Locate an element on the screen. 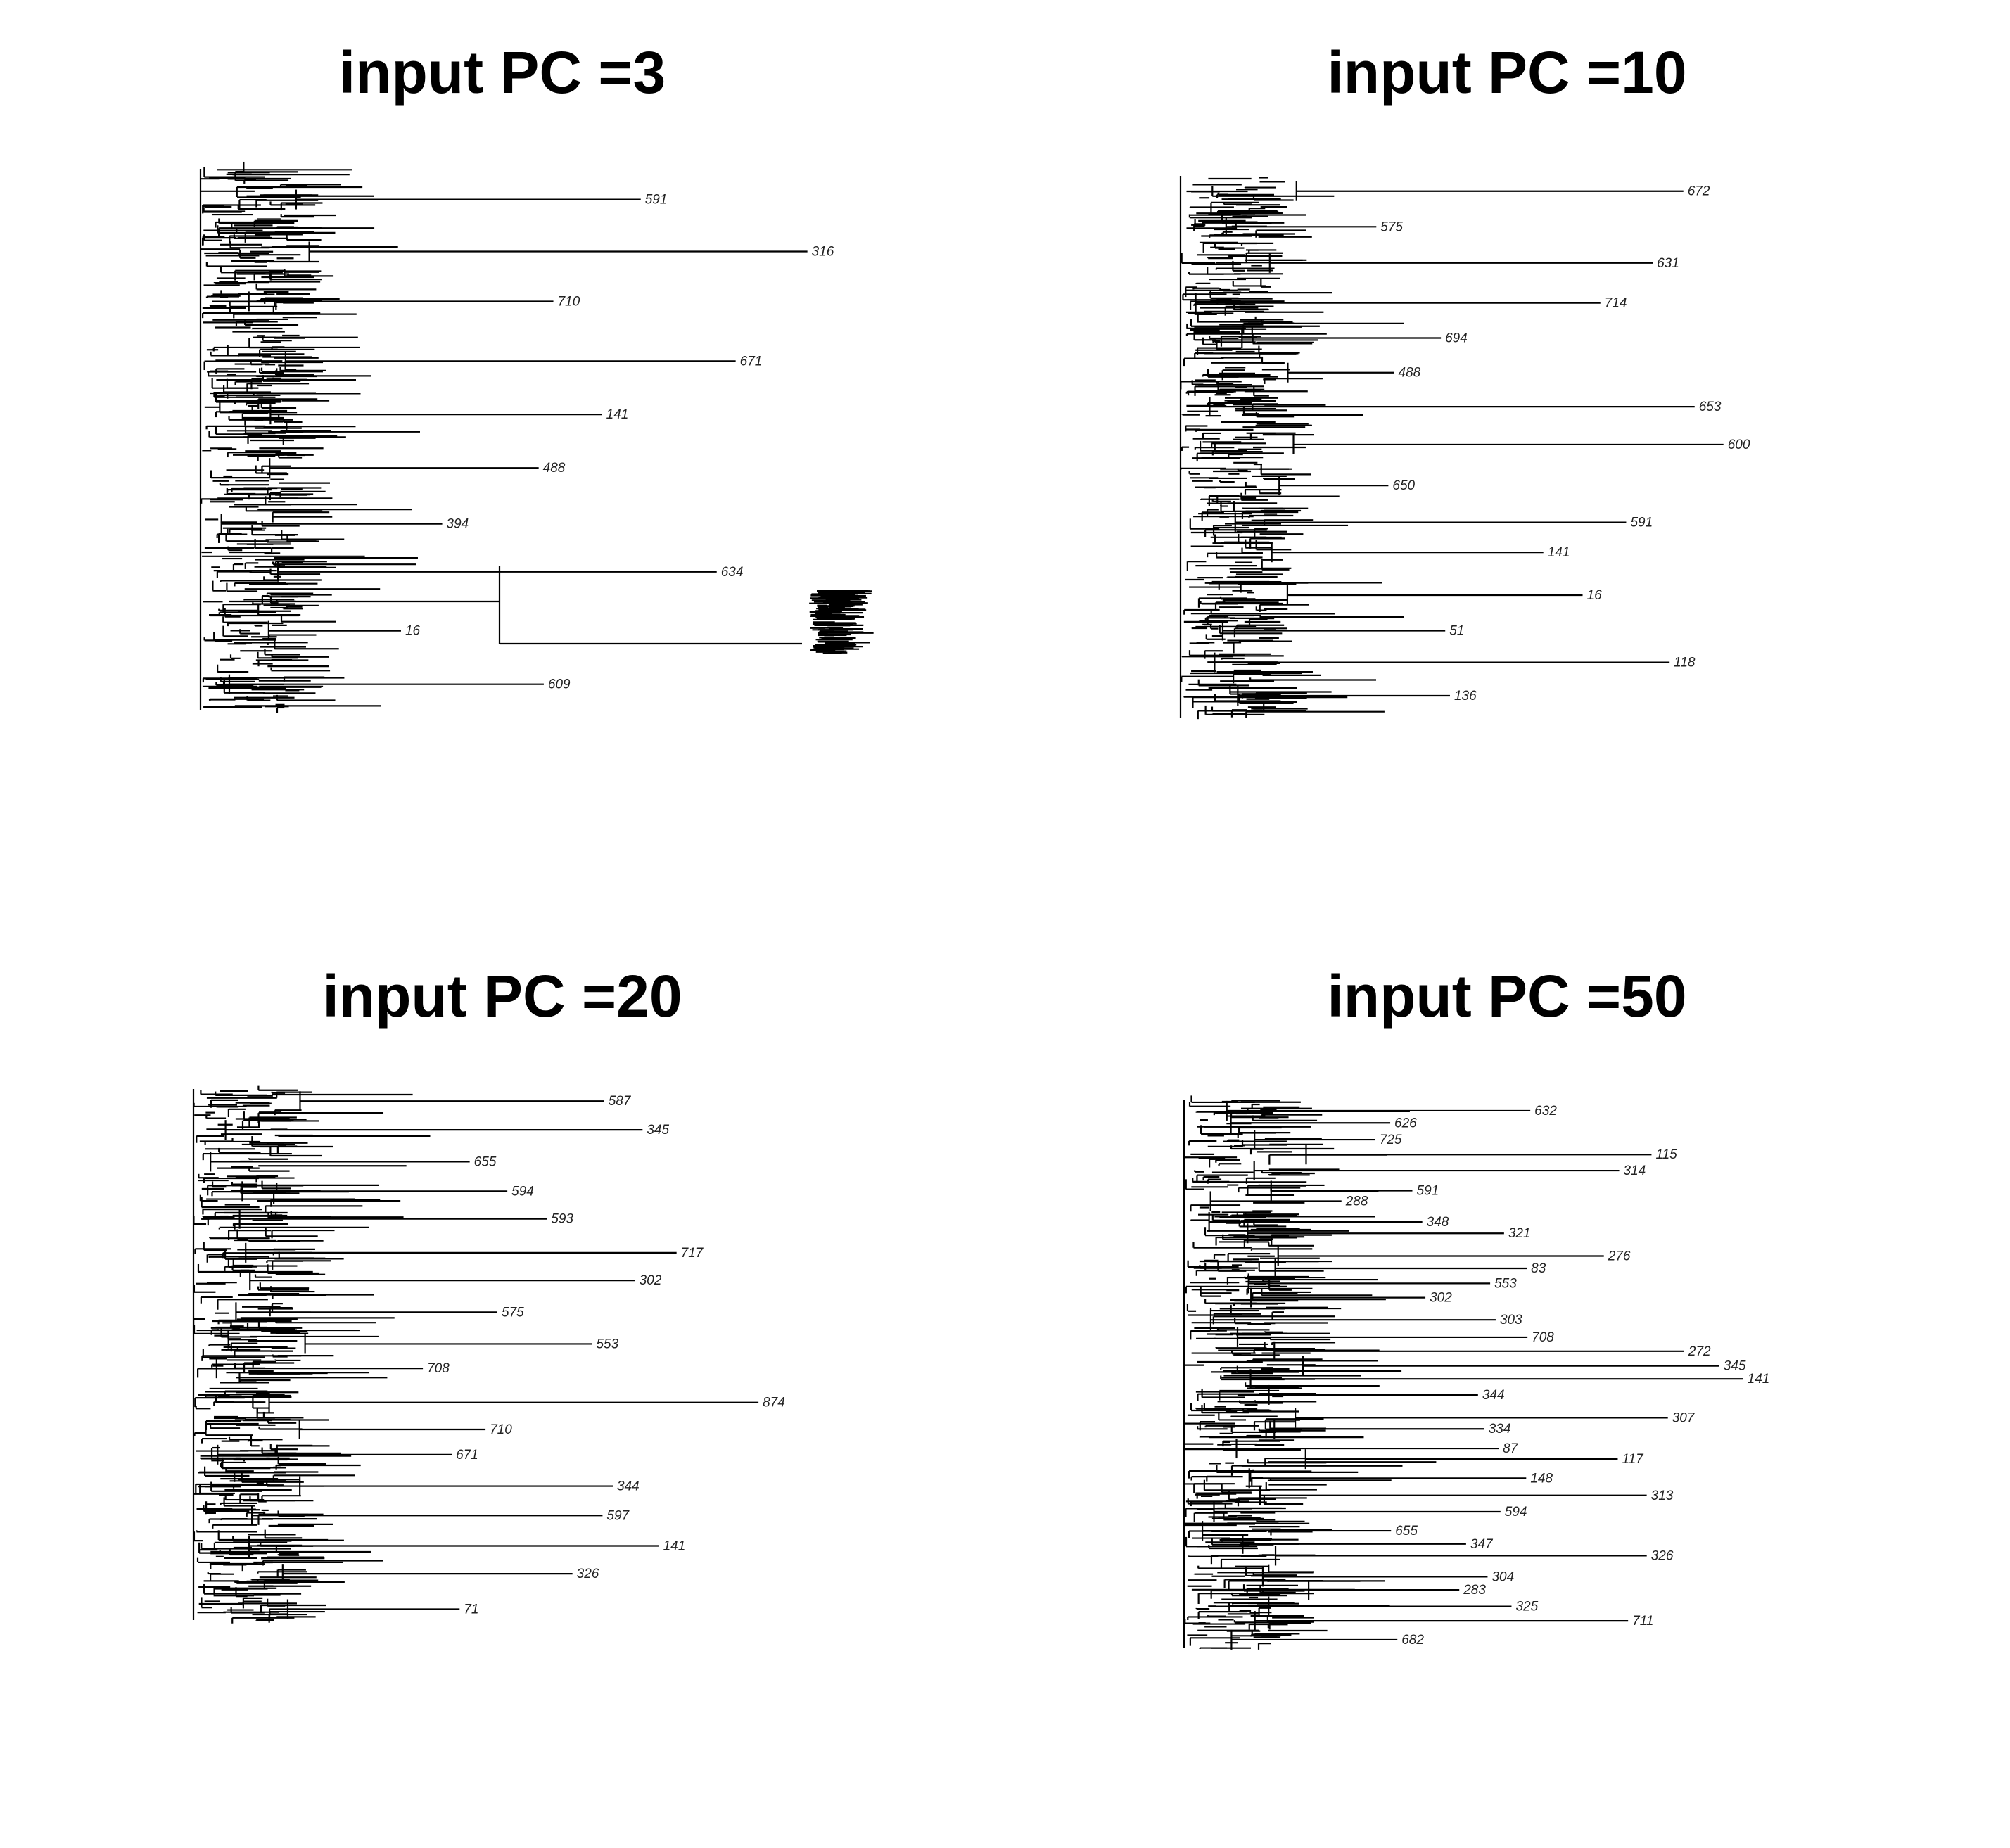  tip-label: 313 is located at coordinates (1662, 1496).